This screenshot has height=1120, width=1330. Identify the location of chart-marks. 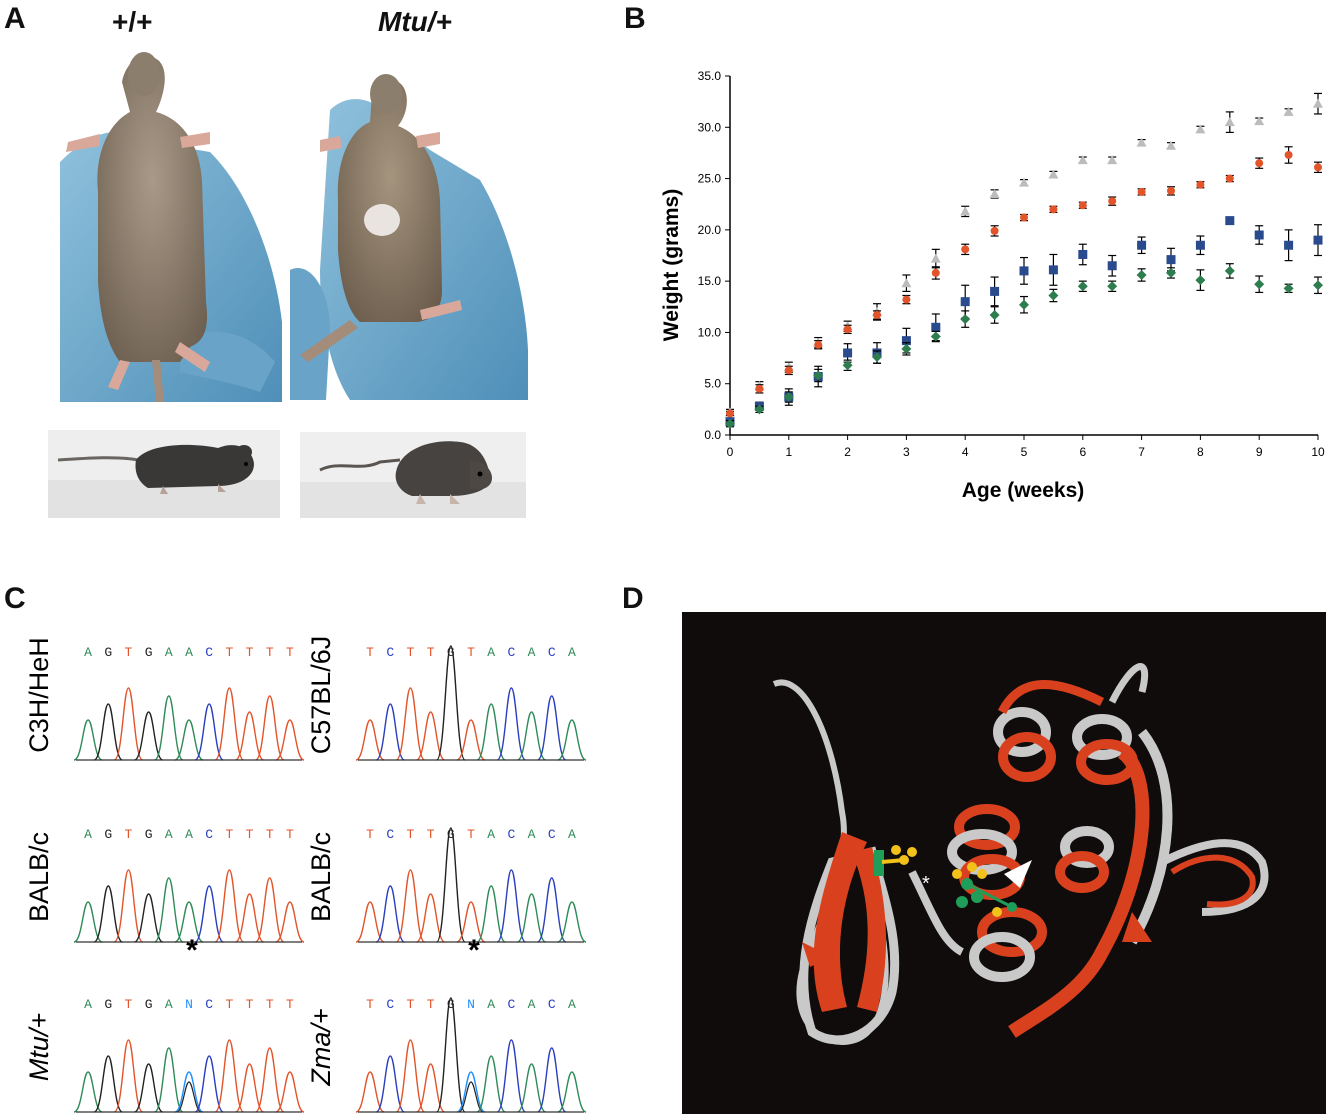
(1024, 260).